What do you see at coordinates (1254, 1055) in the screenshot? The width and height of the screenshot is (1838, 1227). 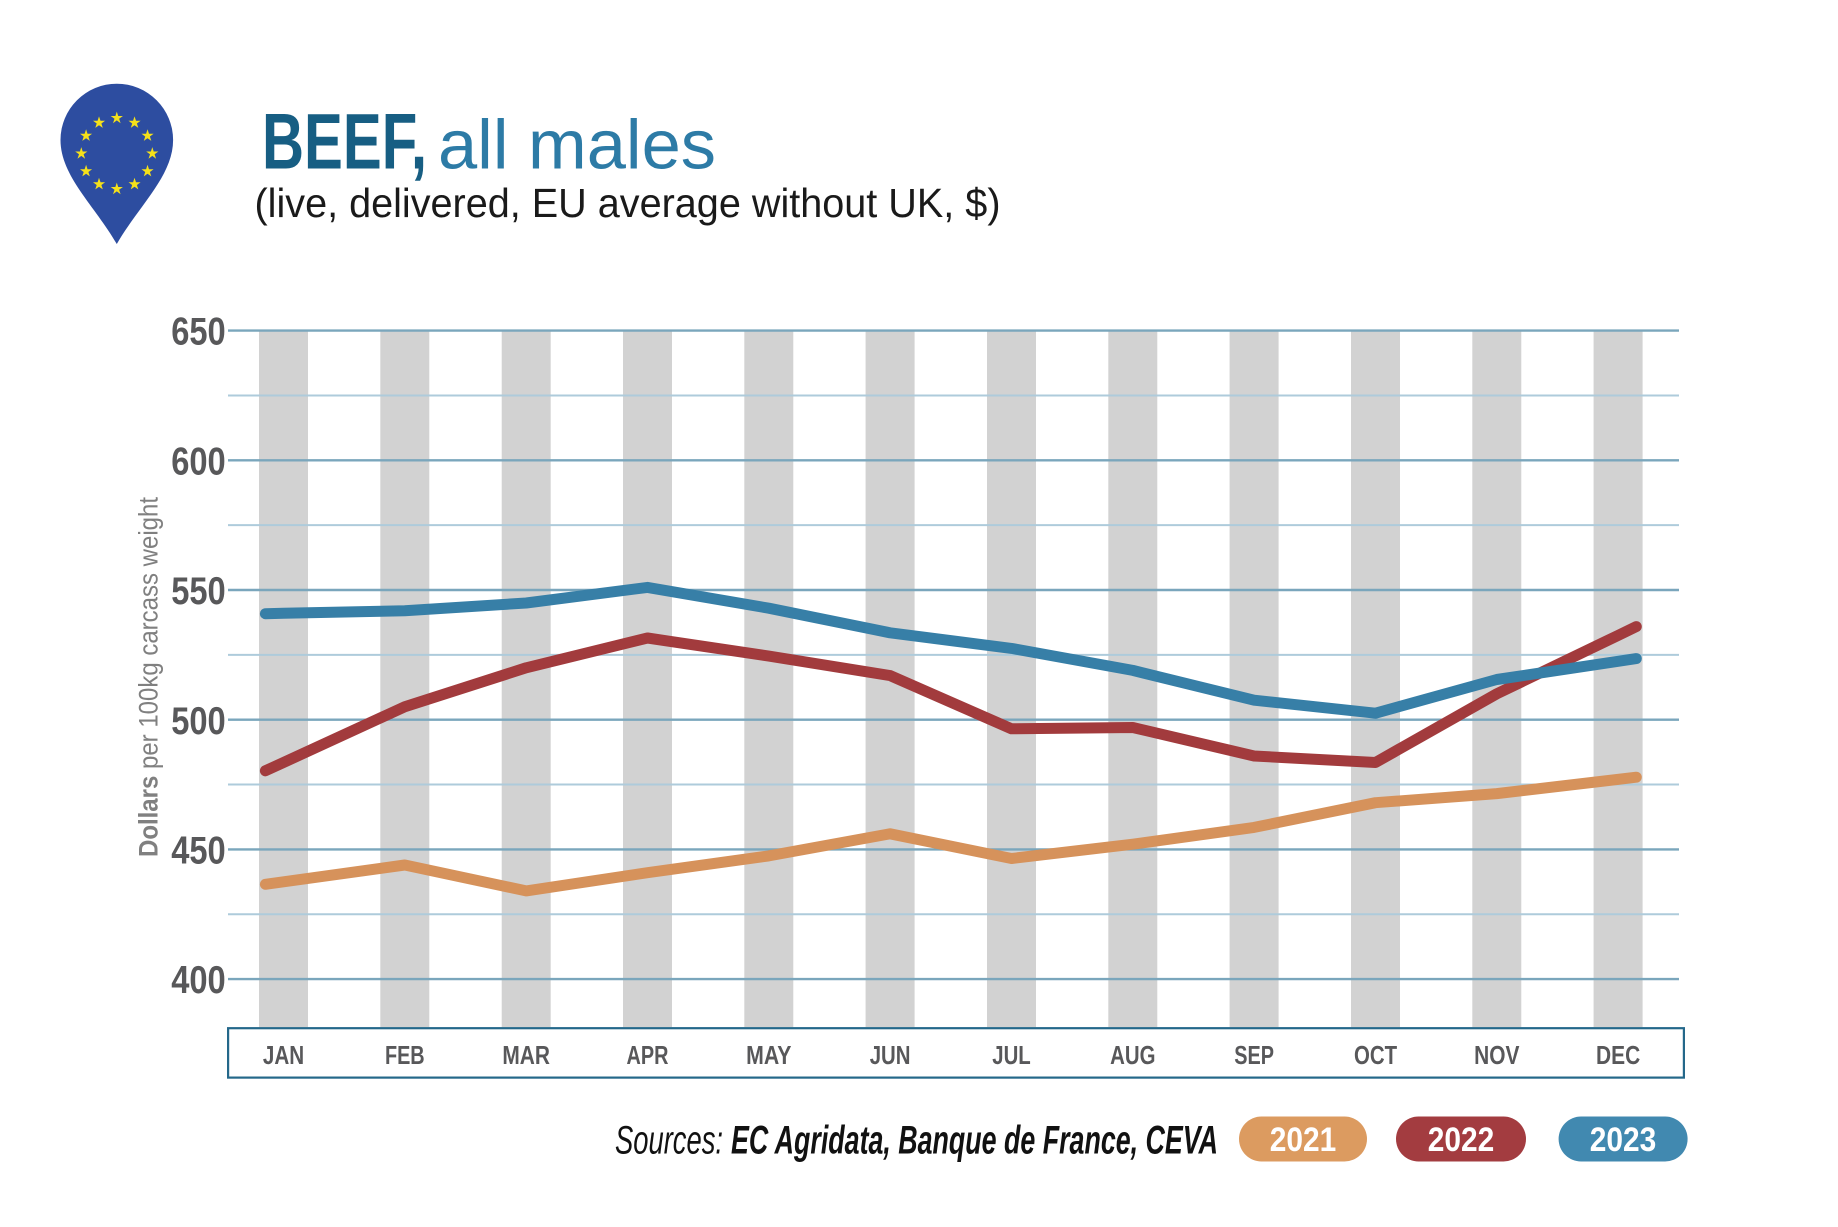 I see `svg-text: SEP` at bounding box center [1254, 1055].